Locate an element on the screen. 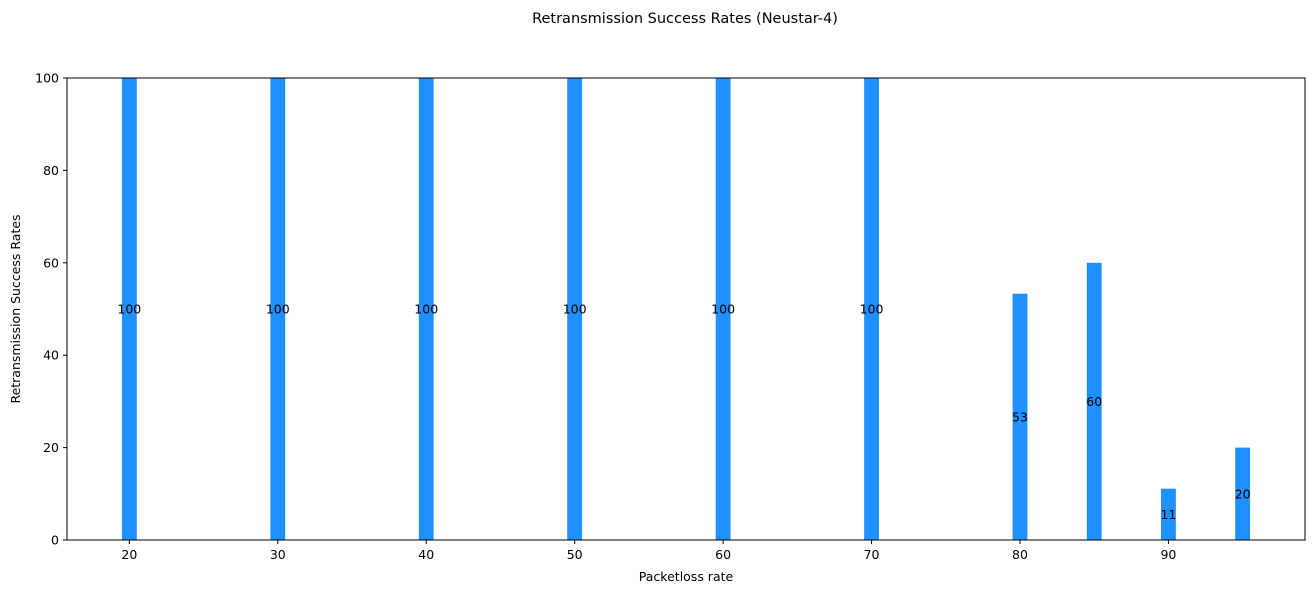 This screenshot has width=1315, height=593. data-label-95: 20 is located at coordinates (1243, 493).